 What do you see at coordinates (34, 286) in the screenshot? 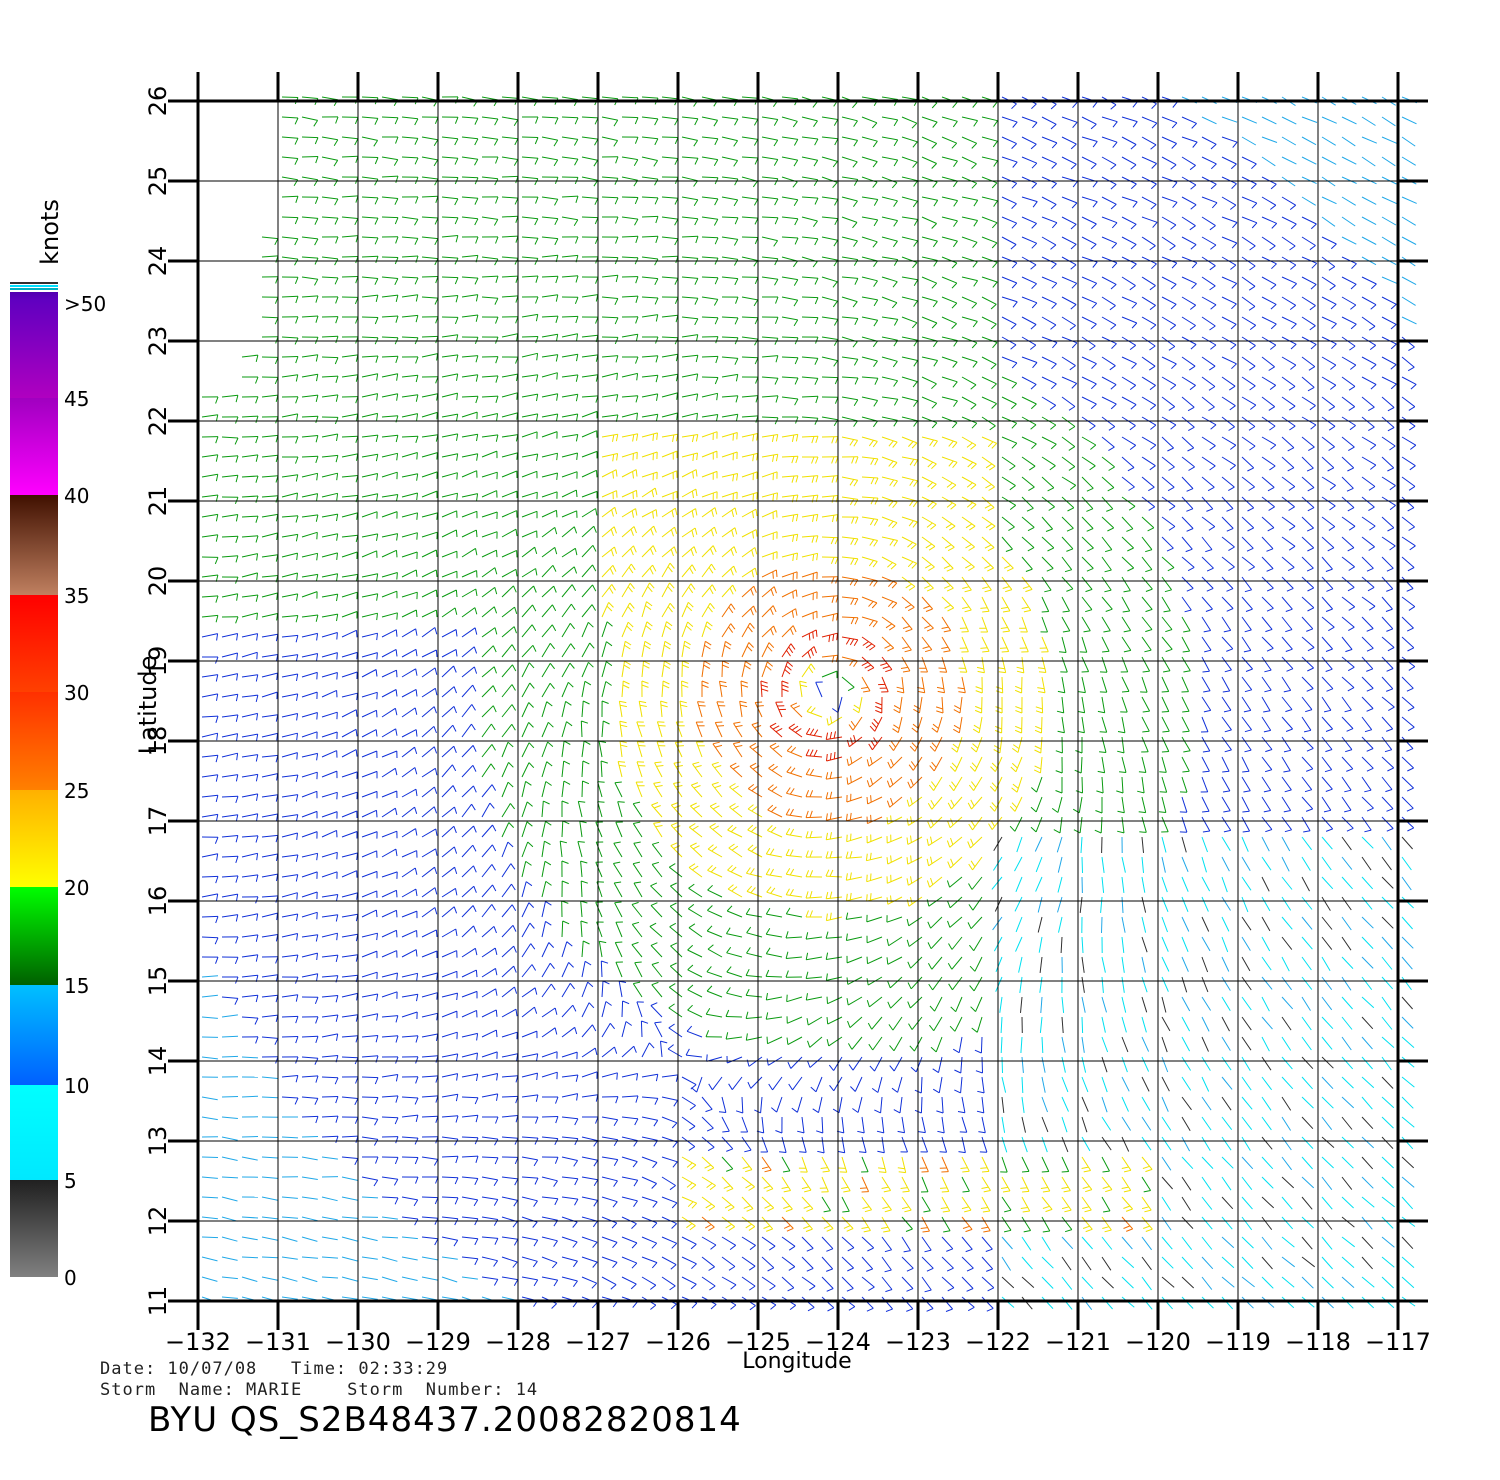
I see `legend-top-stripe` at bounding box center [34, 286].